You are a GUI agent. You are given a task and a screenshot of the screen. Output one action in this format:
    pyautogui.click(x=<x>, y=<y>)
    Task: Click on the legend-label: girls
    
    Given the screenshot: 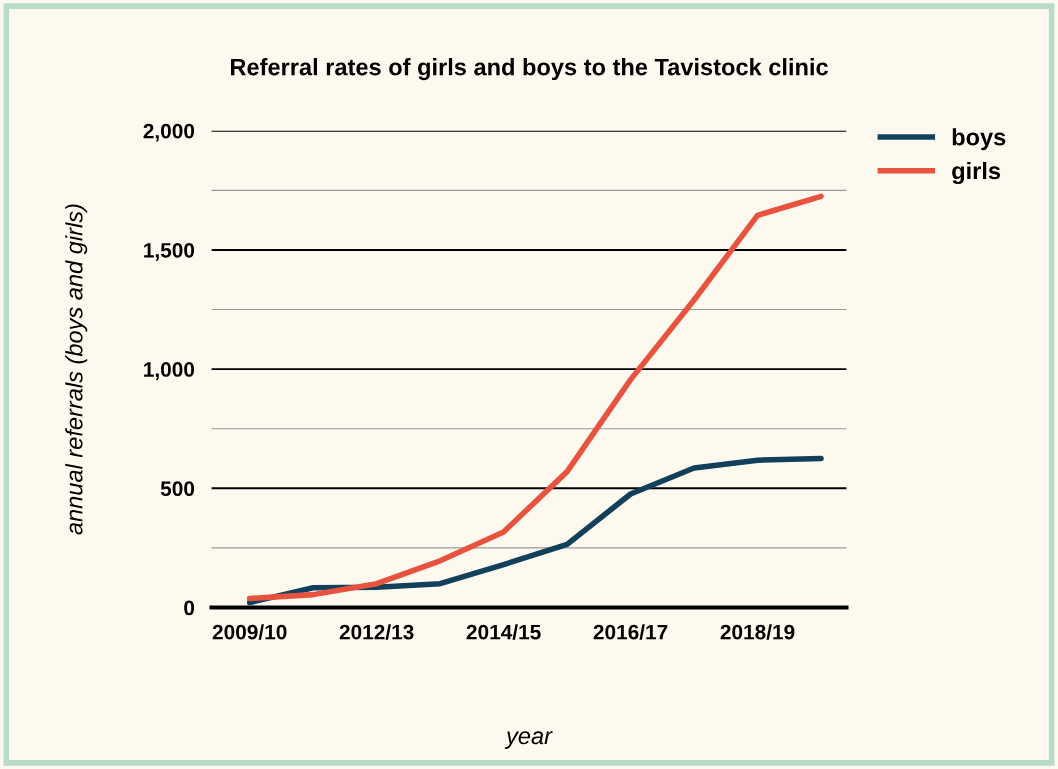 What is the action you would take?
    pyautogui.click(x=976, y=173)
    